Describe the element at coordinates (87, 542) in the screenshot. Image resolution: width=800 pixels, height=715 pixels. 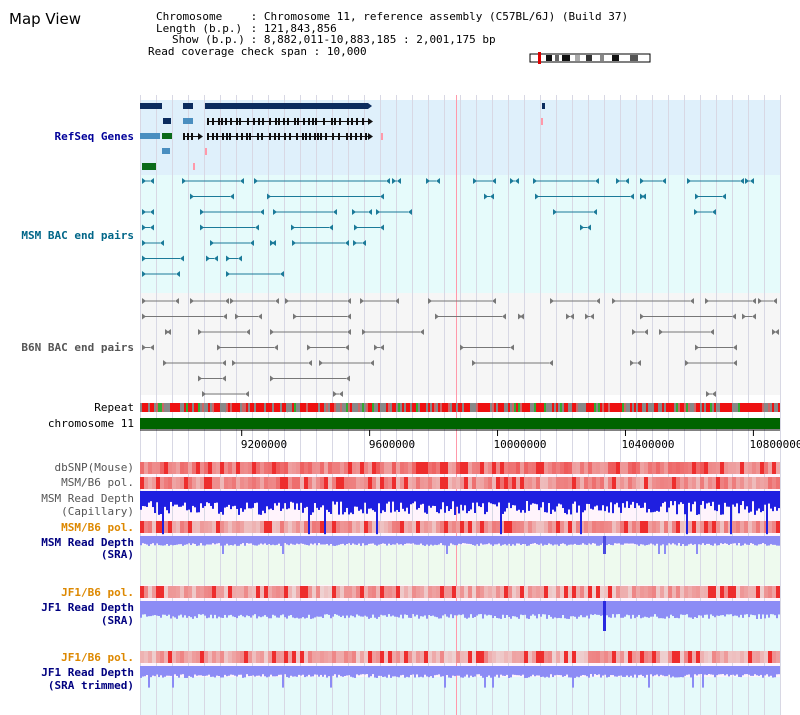
I see `msm-depth-sra-label: MSM Read Depth` at that location.